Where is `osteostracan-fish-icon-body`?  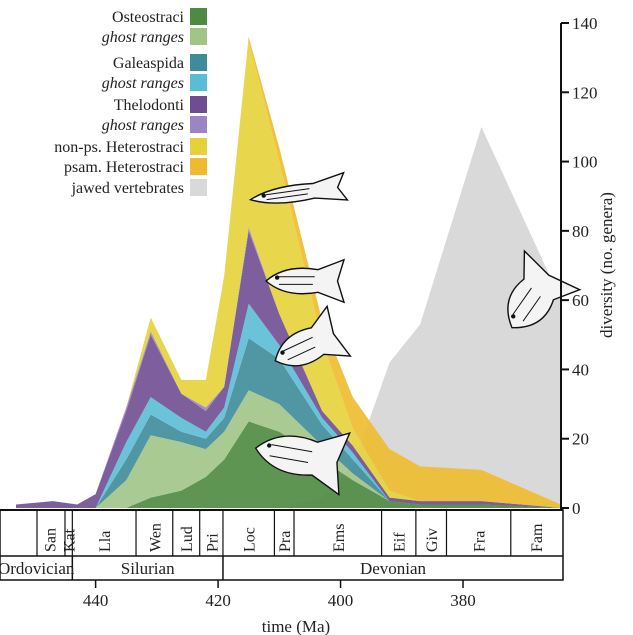 osteostracan-fish-icon-body is located at coordinates (302, 464).